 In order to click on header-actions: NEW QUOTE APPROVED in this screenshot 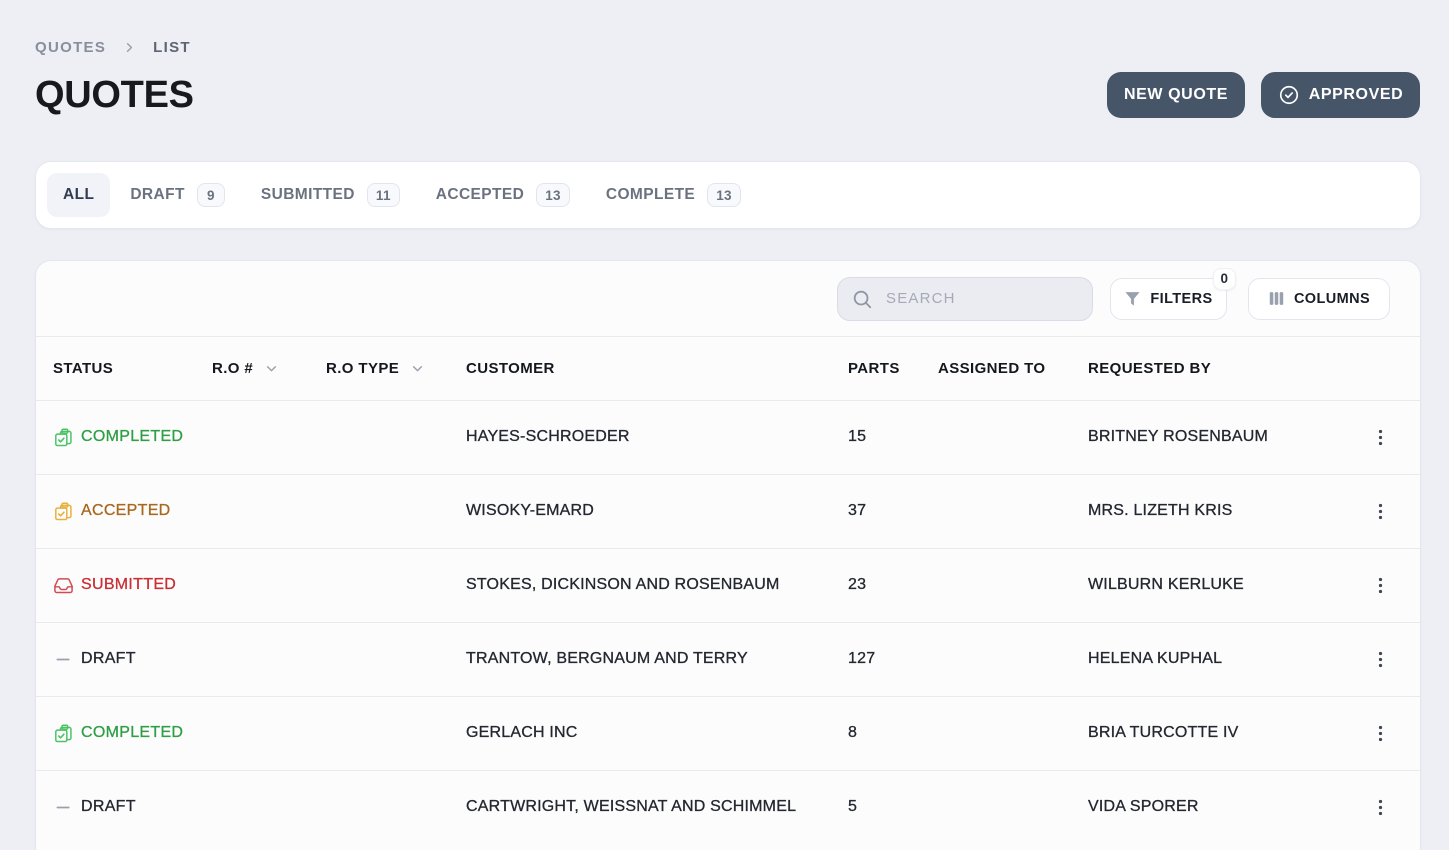, I will do `click(1263, 95)`.